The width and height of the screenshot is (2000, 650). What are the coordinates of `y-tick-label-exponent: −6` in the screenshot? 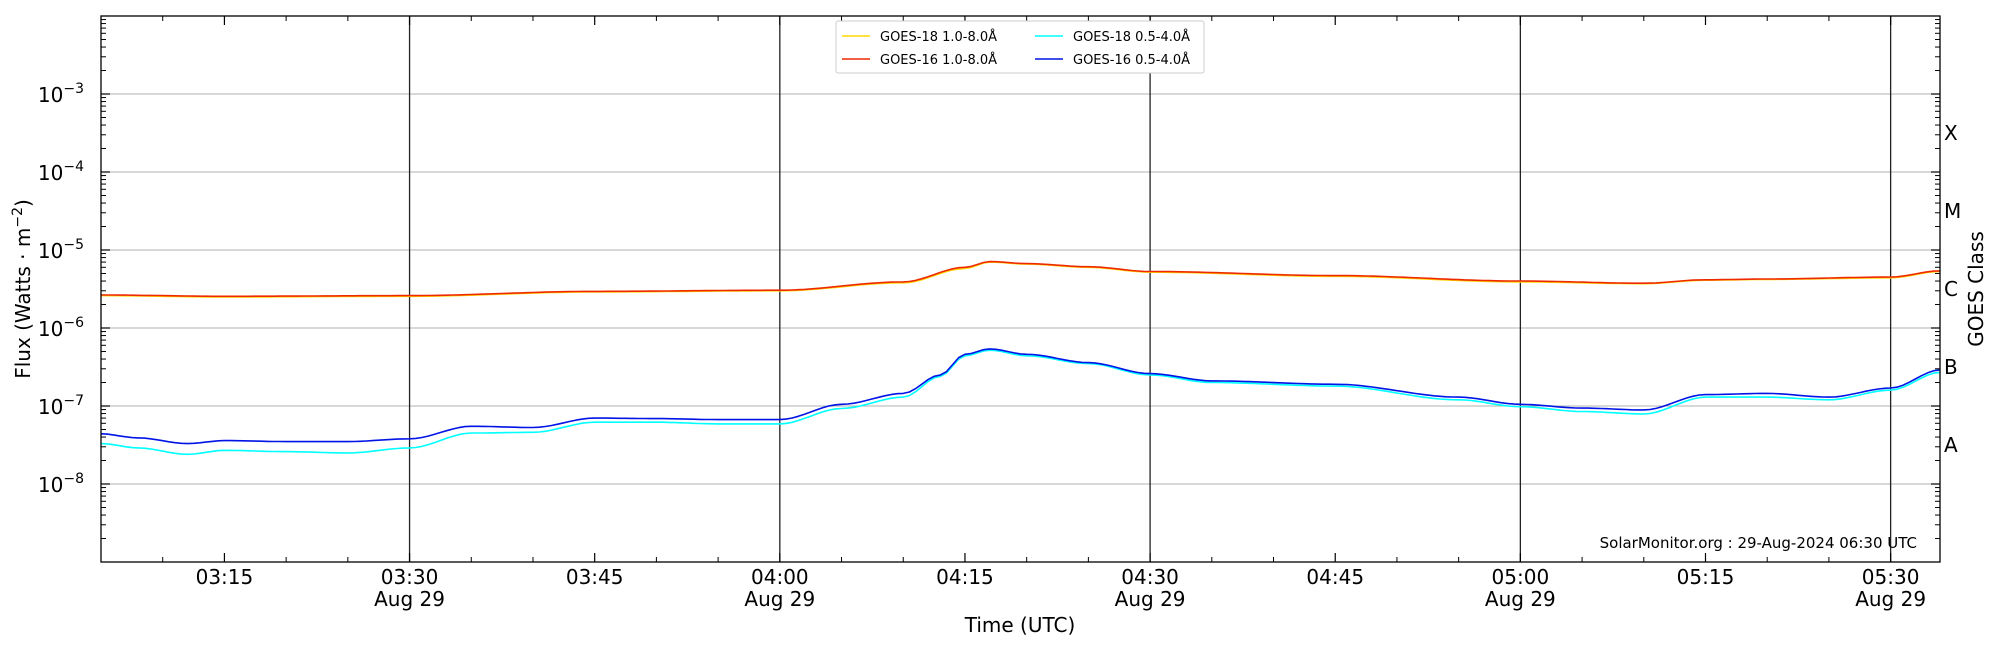 It's located at (73, 323).